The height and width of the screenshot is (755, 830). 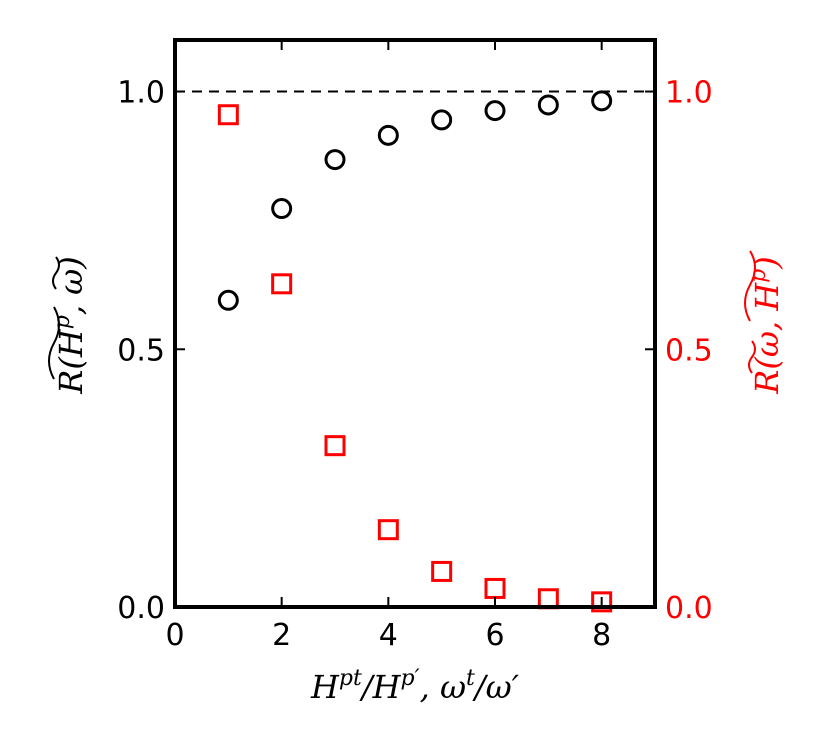 I want to click on x-tick-label: 2, so click(x=281, y=635).